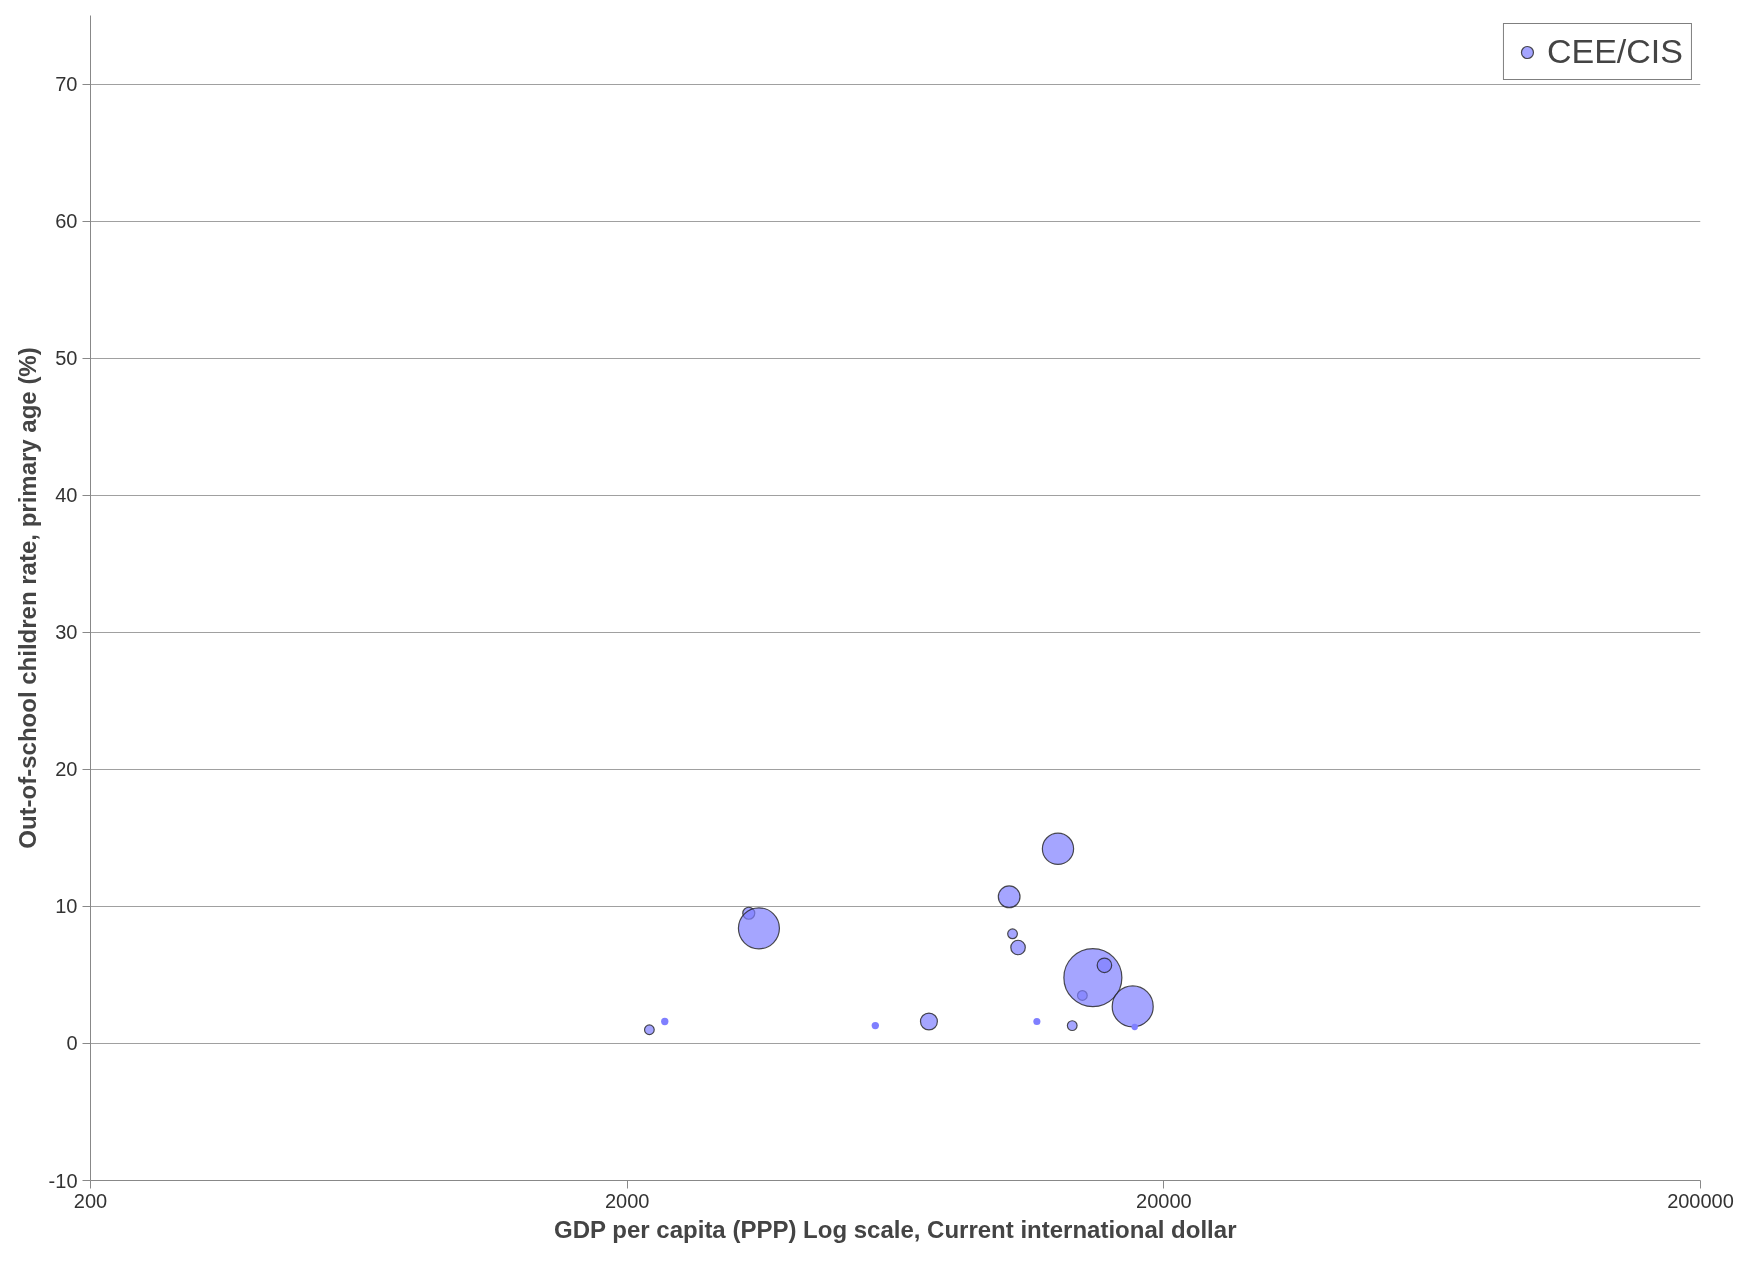 The height and width of the screenshot is (1268, 1763). Describe the element at coordinates (1164, 1200) in the screenshot. I see `x-tick-label: 20000` at that location.